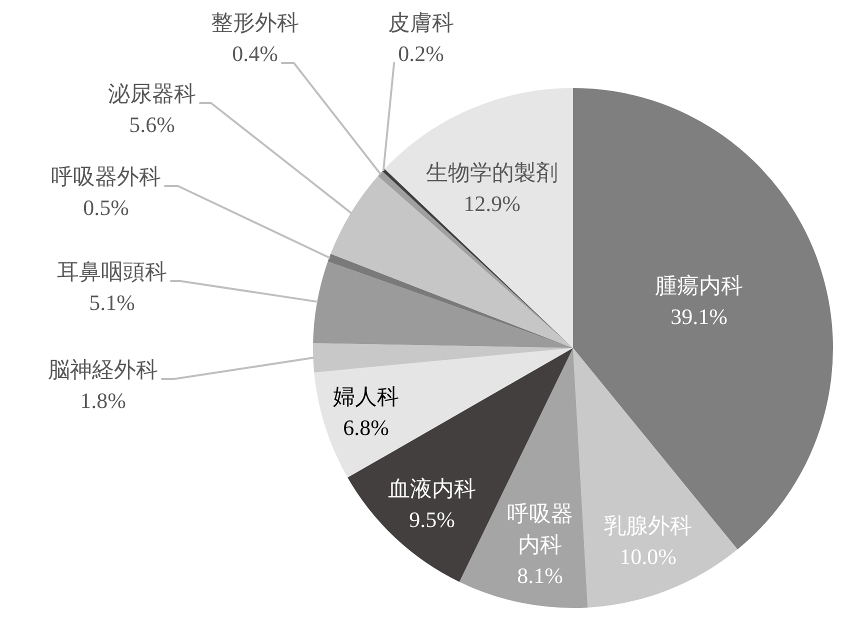  What do you see at coordinates (152, 124) in the screenshot?
I see `data-label: 5.6%` at bounding box center [152, 124].